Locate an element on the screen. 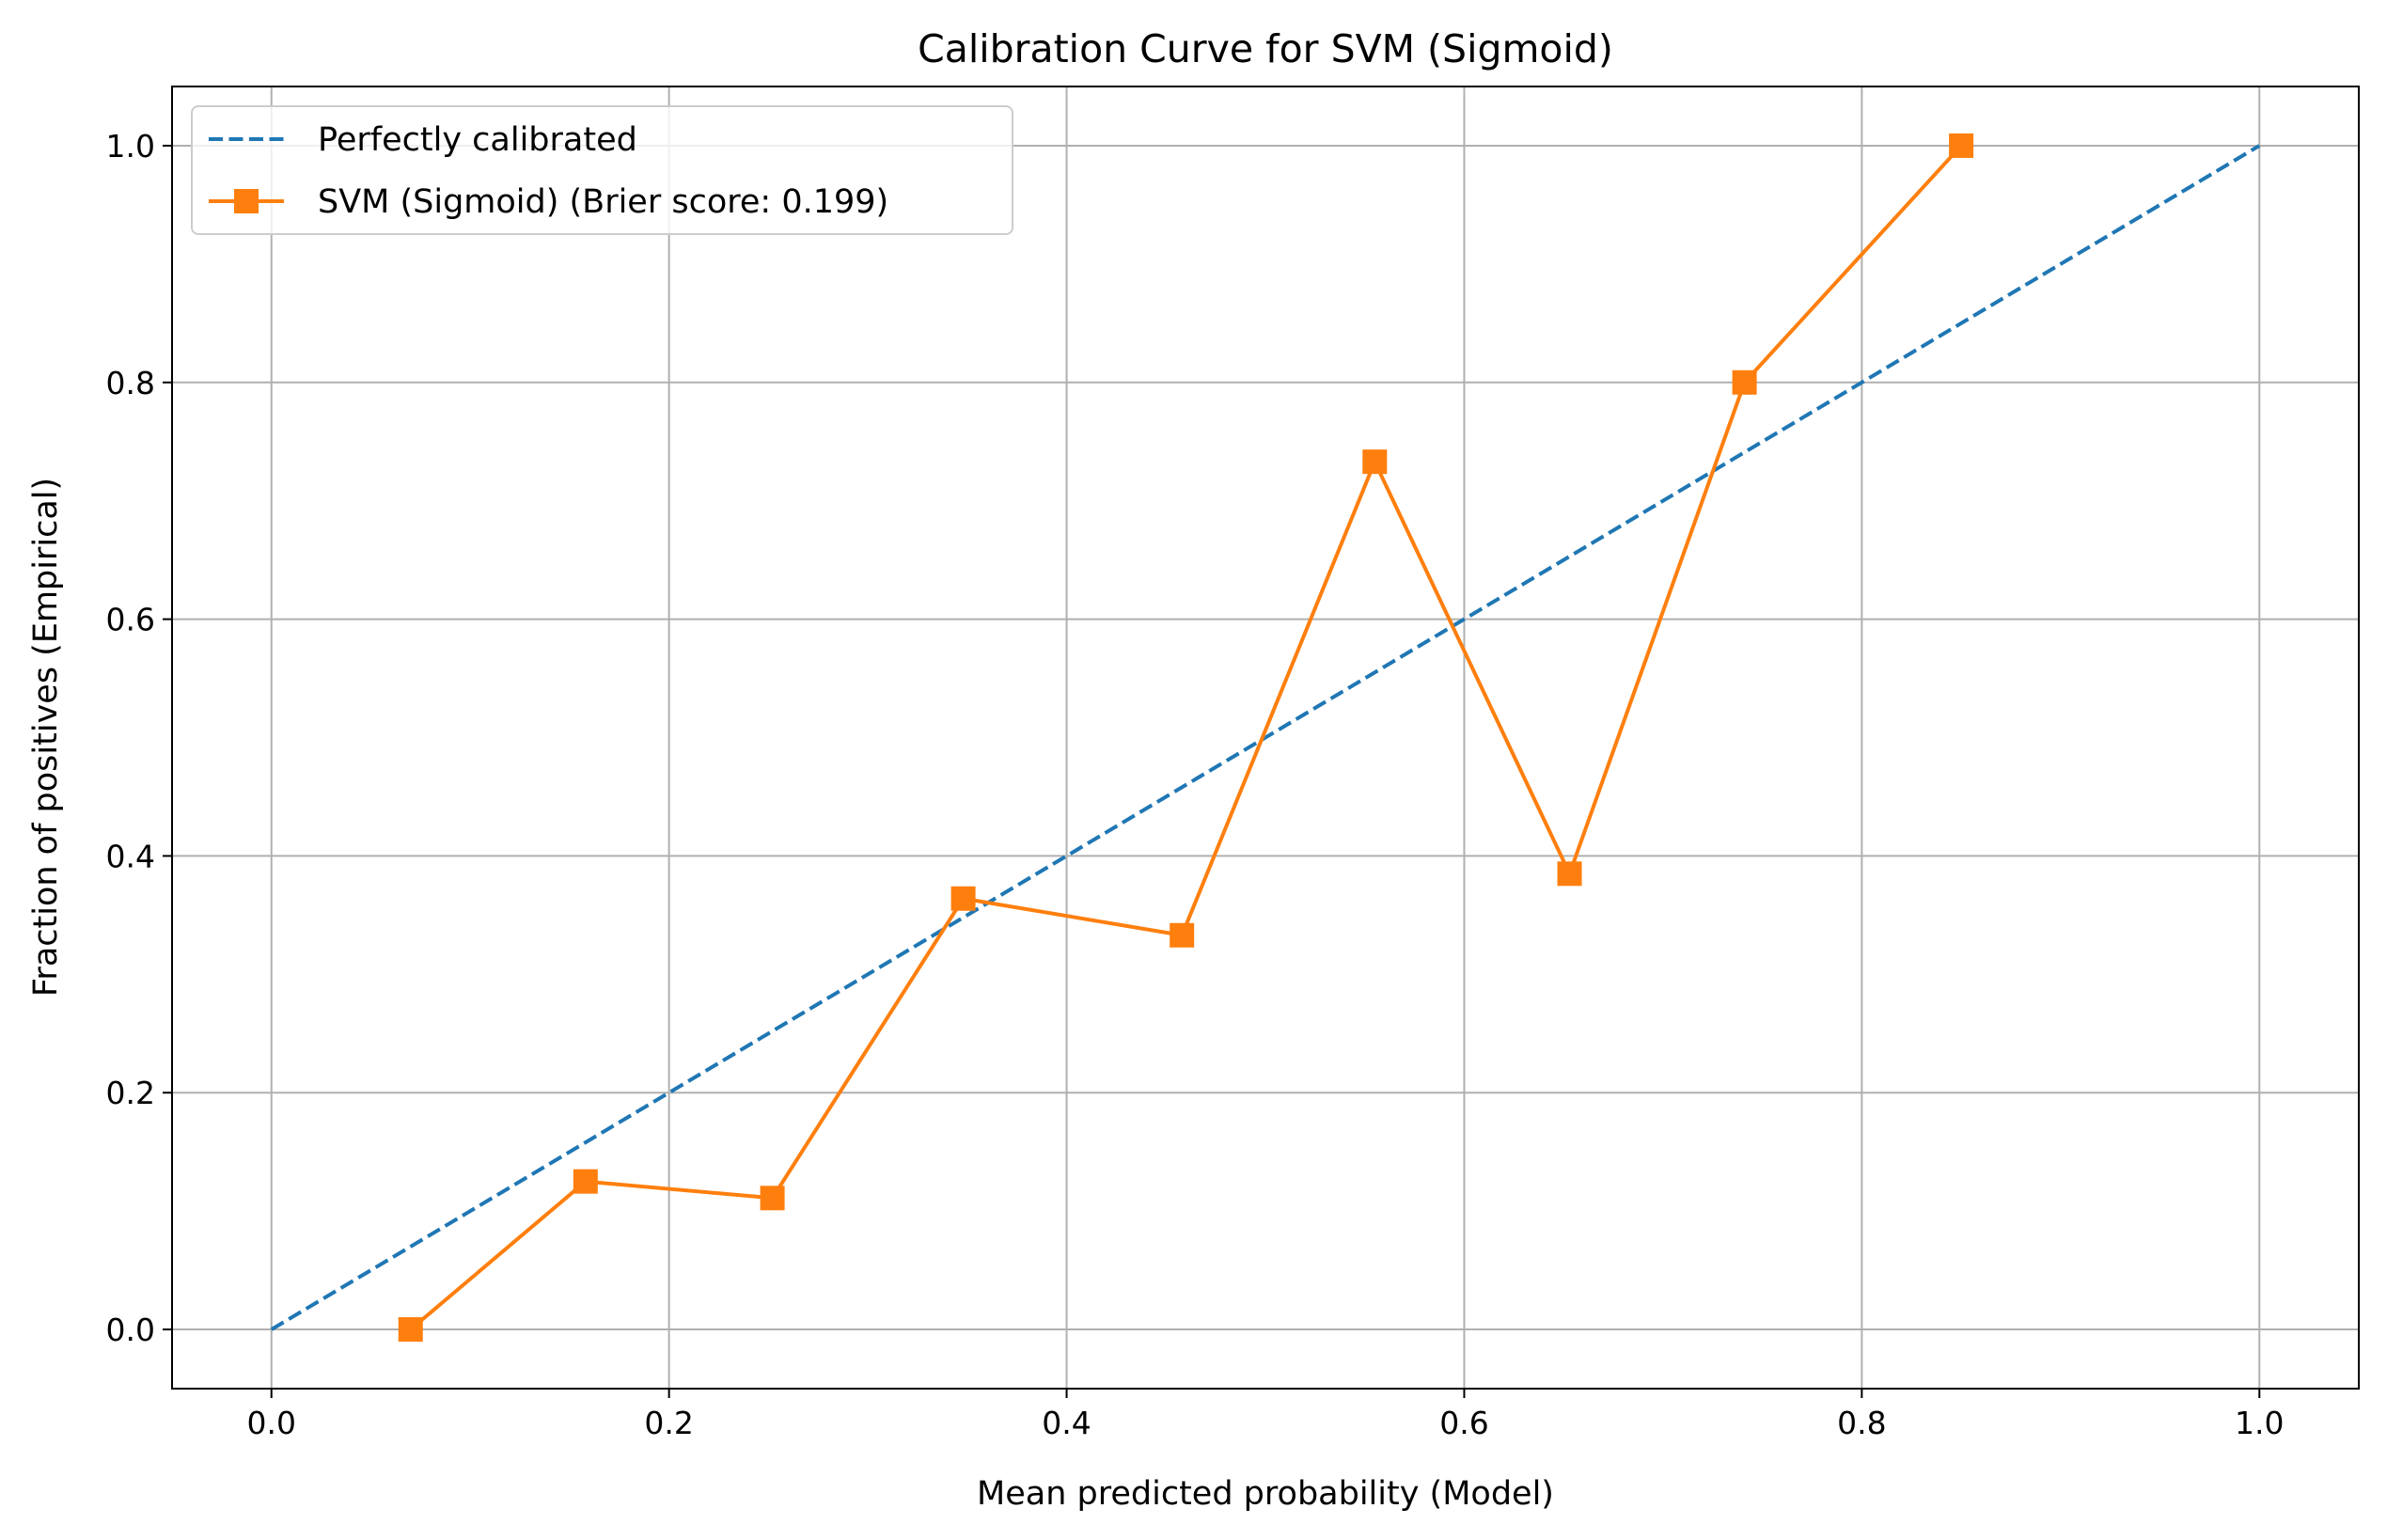 The width and height of the screenshot is (2387, 1540). y-tick-label: 0.8 is located at coordinates (130, 383).